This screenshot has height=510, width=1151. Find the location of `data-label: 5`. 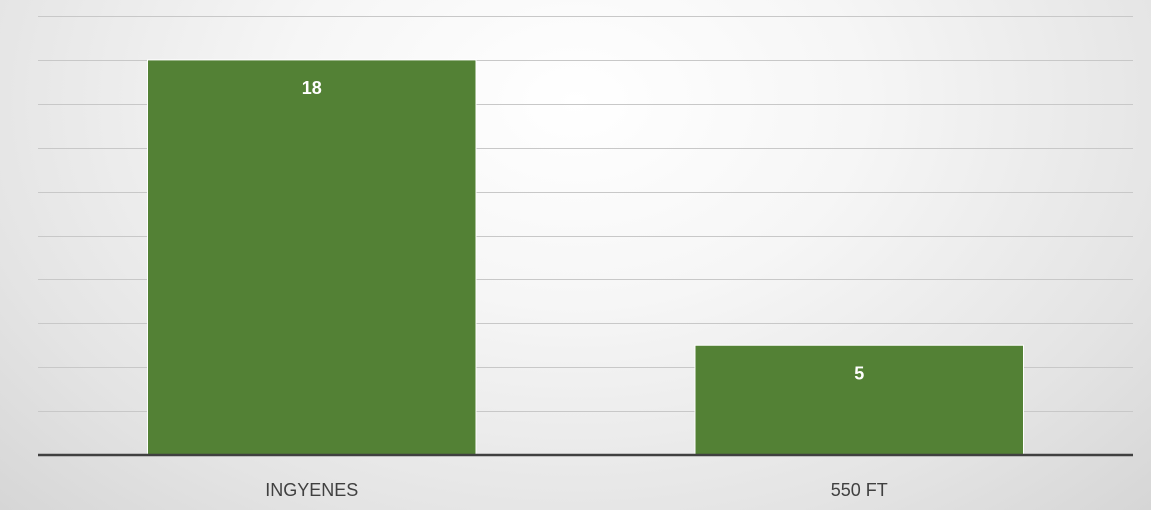

data-label: 5 is located at coordinates (859, 373).